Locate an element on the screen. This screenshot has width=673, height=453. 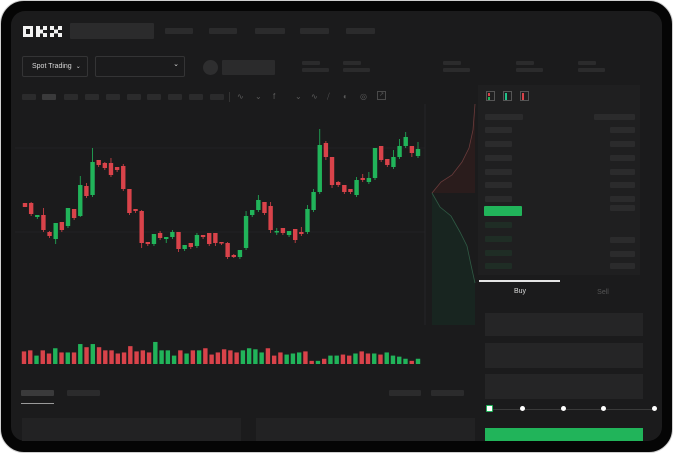
price-input is located at coordinates (564, 324).